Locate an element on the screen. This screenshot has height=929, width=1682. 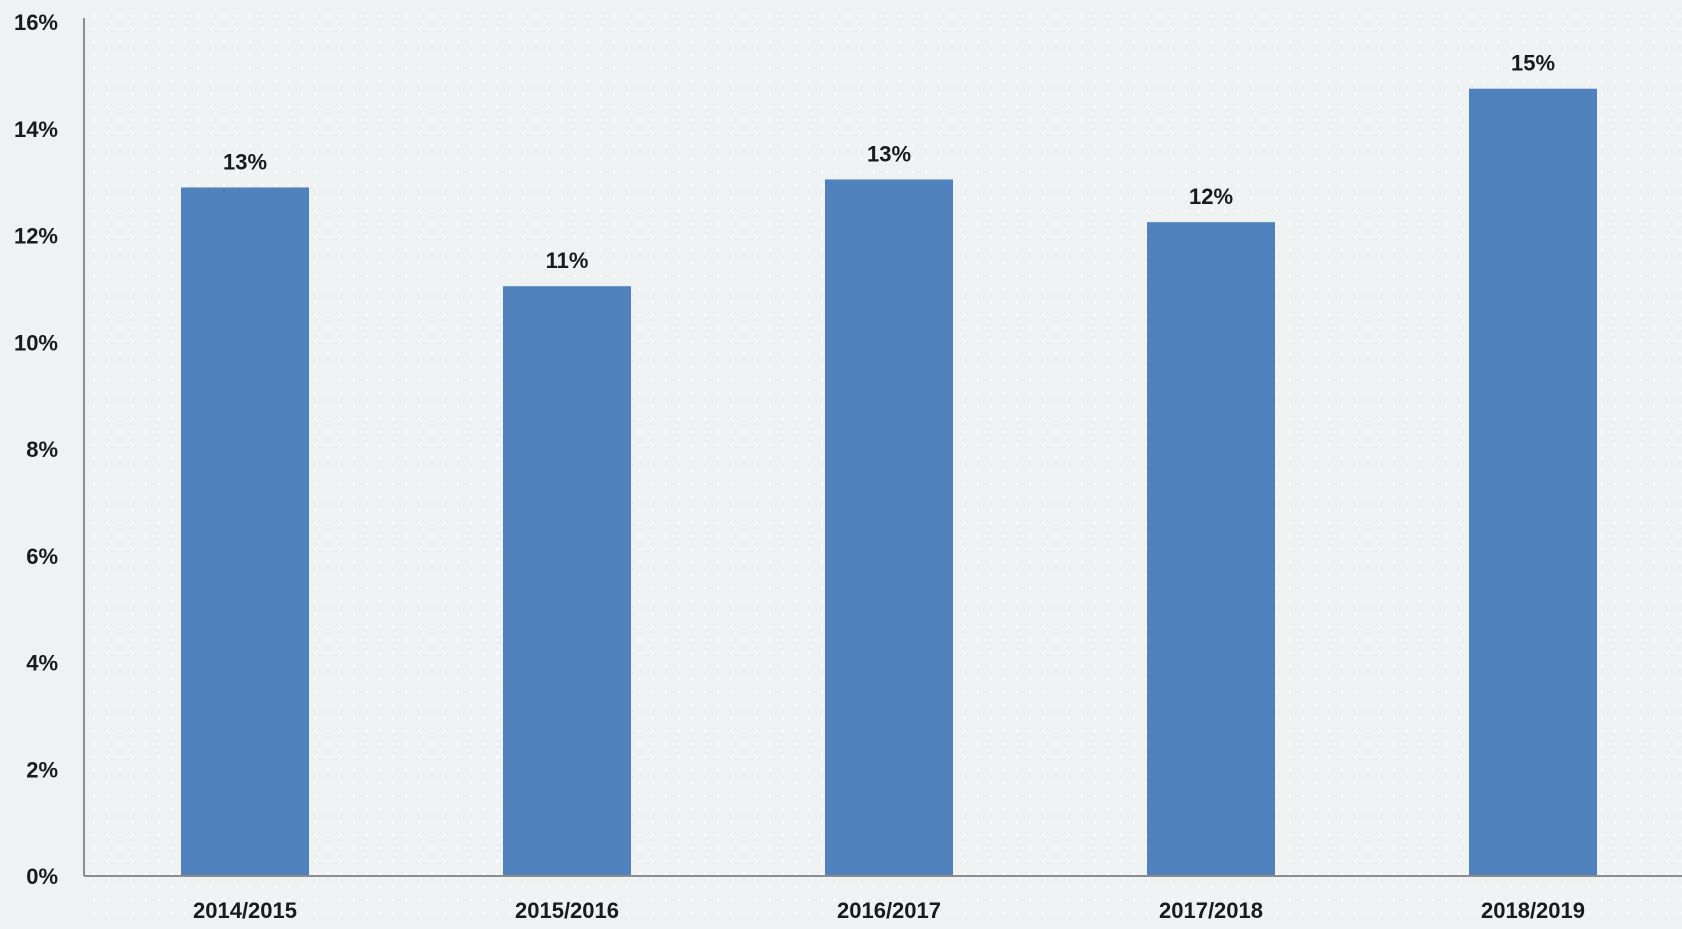
x-tick-label: 2018/2019 is located at coordinates (1533, 910).